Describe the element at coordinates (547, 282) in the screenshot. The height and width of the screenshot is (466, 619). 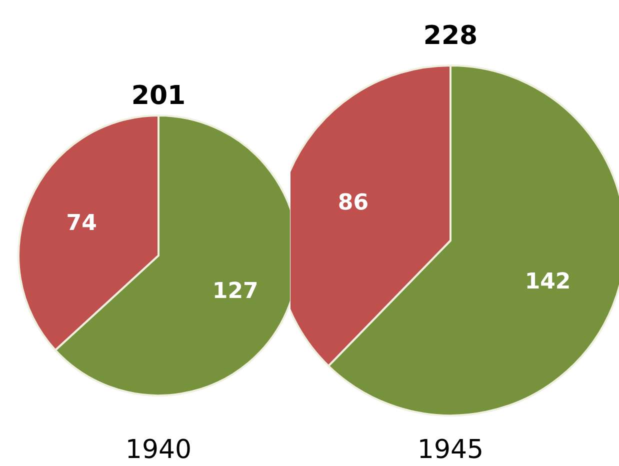
I see `data-label: 142` at that location.